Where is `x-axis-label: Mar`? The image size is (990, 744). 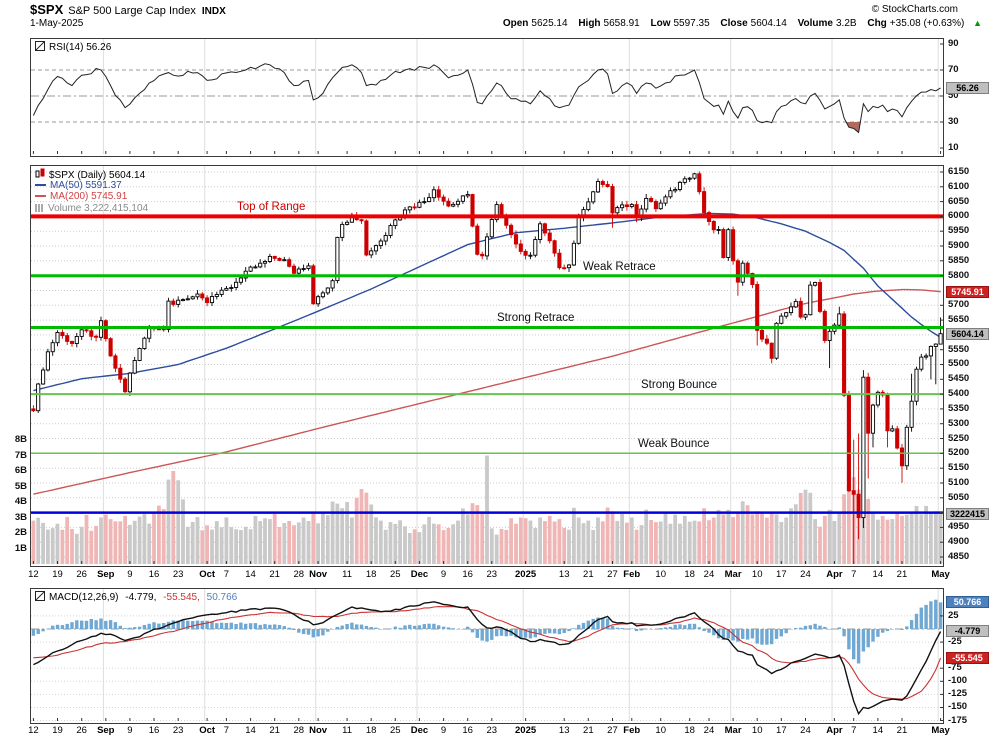
x-axis-label: Mar is located at coordinates (733, 574).